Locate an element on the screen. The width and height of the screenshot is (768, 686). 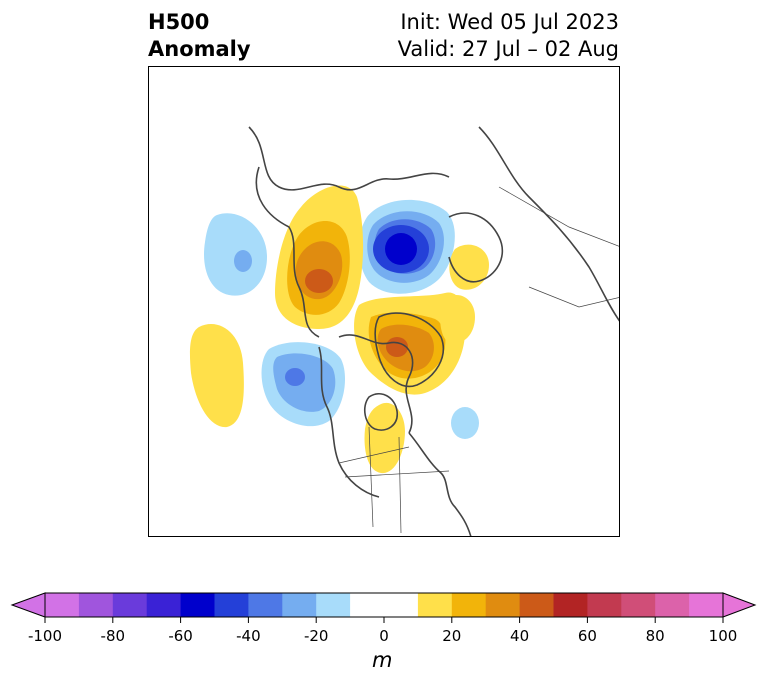
coast-greenland is located at coordinates (409, 350).